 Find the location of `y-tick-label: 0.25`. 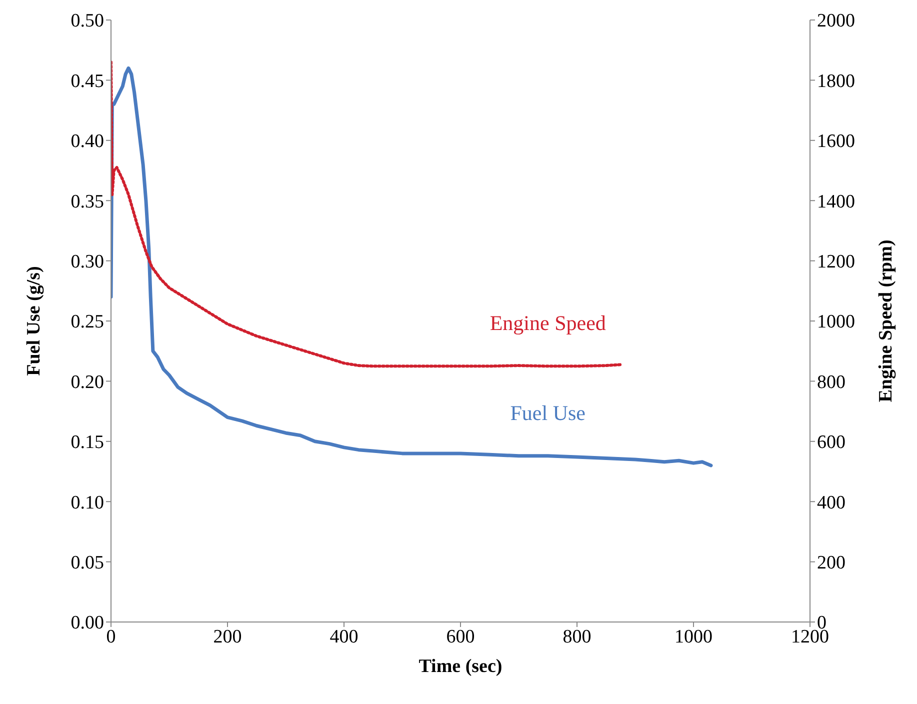

y-tick-label: 0.25 is located at coordinates (87, 322).